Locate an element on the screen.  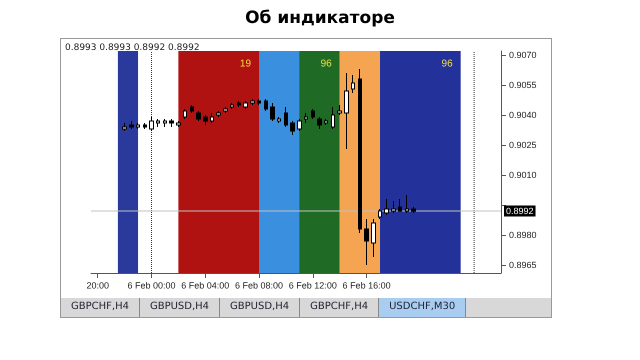
x-tick-label: 6 Feb 04:00 is located at coordinates (205, 285).